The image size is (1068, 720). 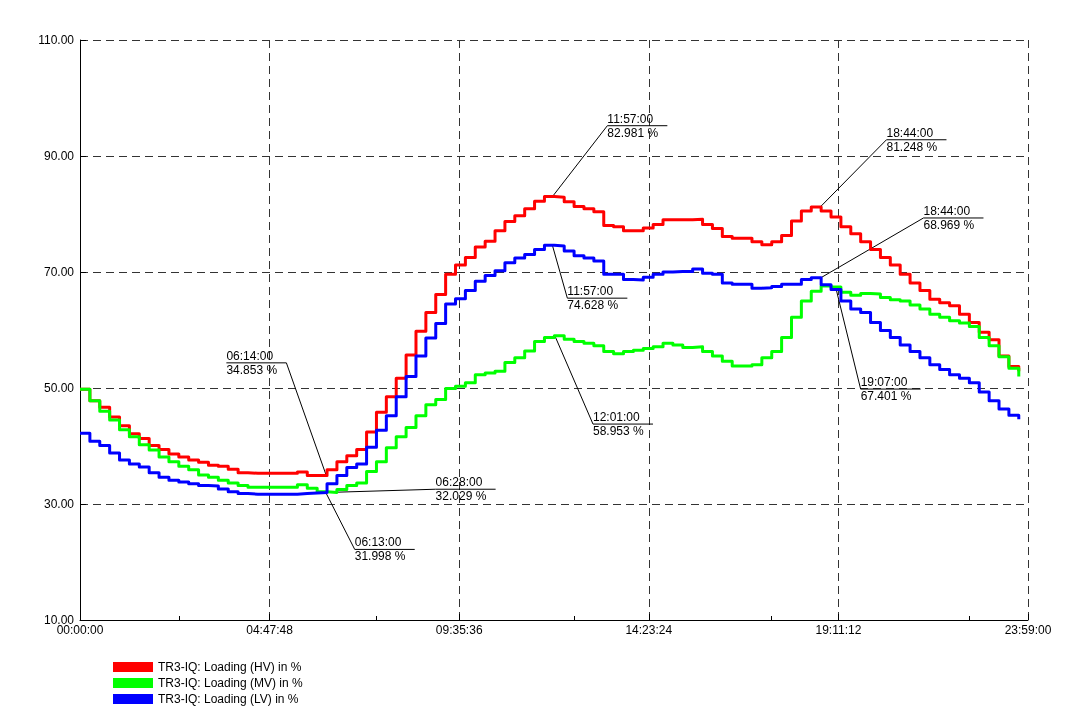 What do you see at coordinates (618, 424) in the screenshot?
I see `annotation: 12:01:00 58.953 %` at bounding box center [618, 424].